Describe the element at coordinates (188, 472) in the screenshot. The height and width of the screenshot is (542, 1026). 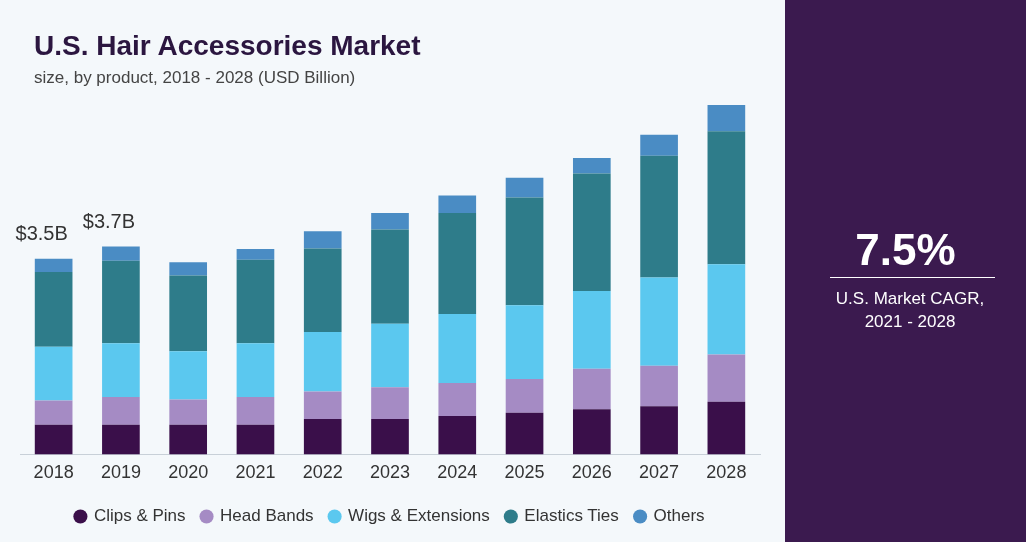
I see `x-tick-label: 2020` at that location.